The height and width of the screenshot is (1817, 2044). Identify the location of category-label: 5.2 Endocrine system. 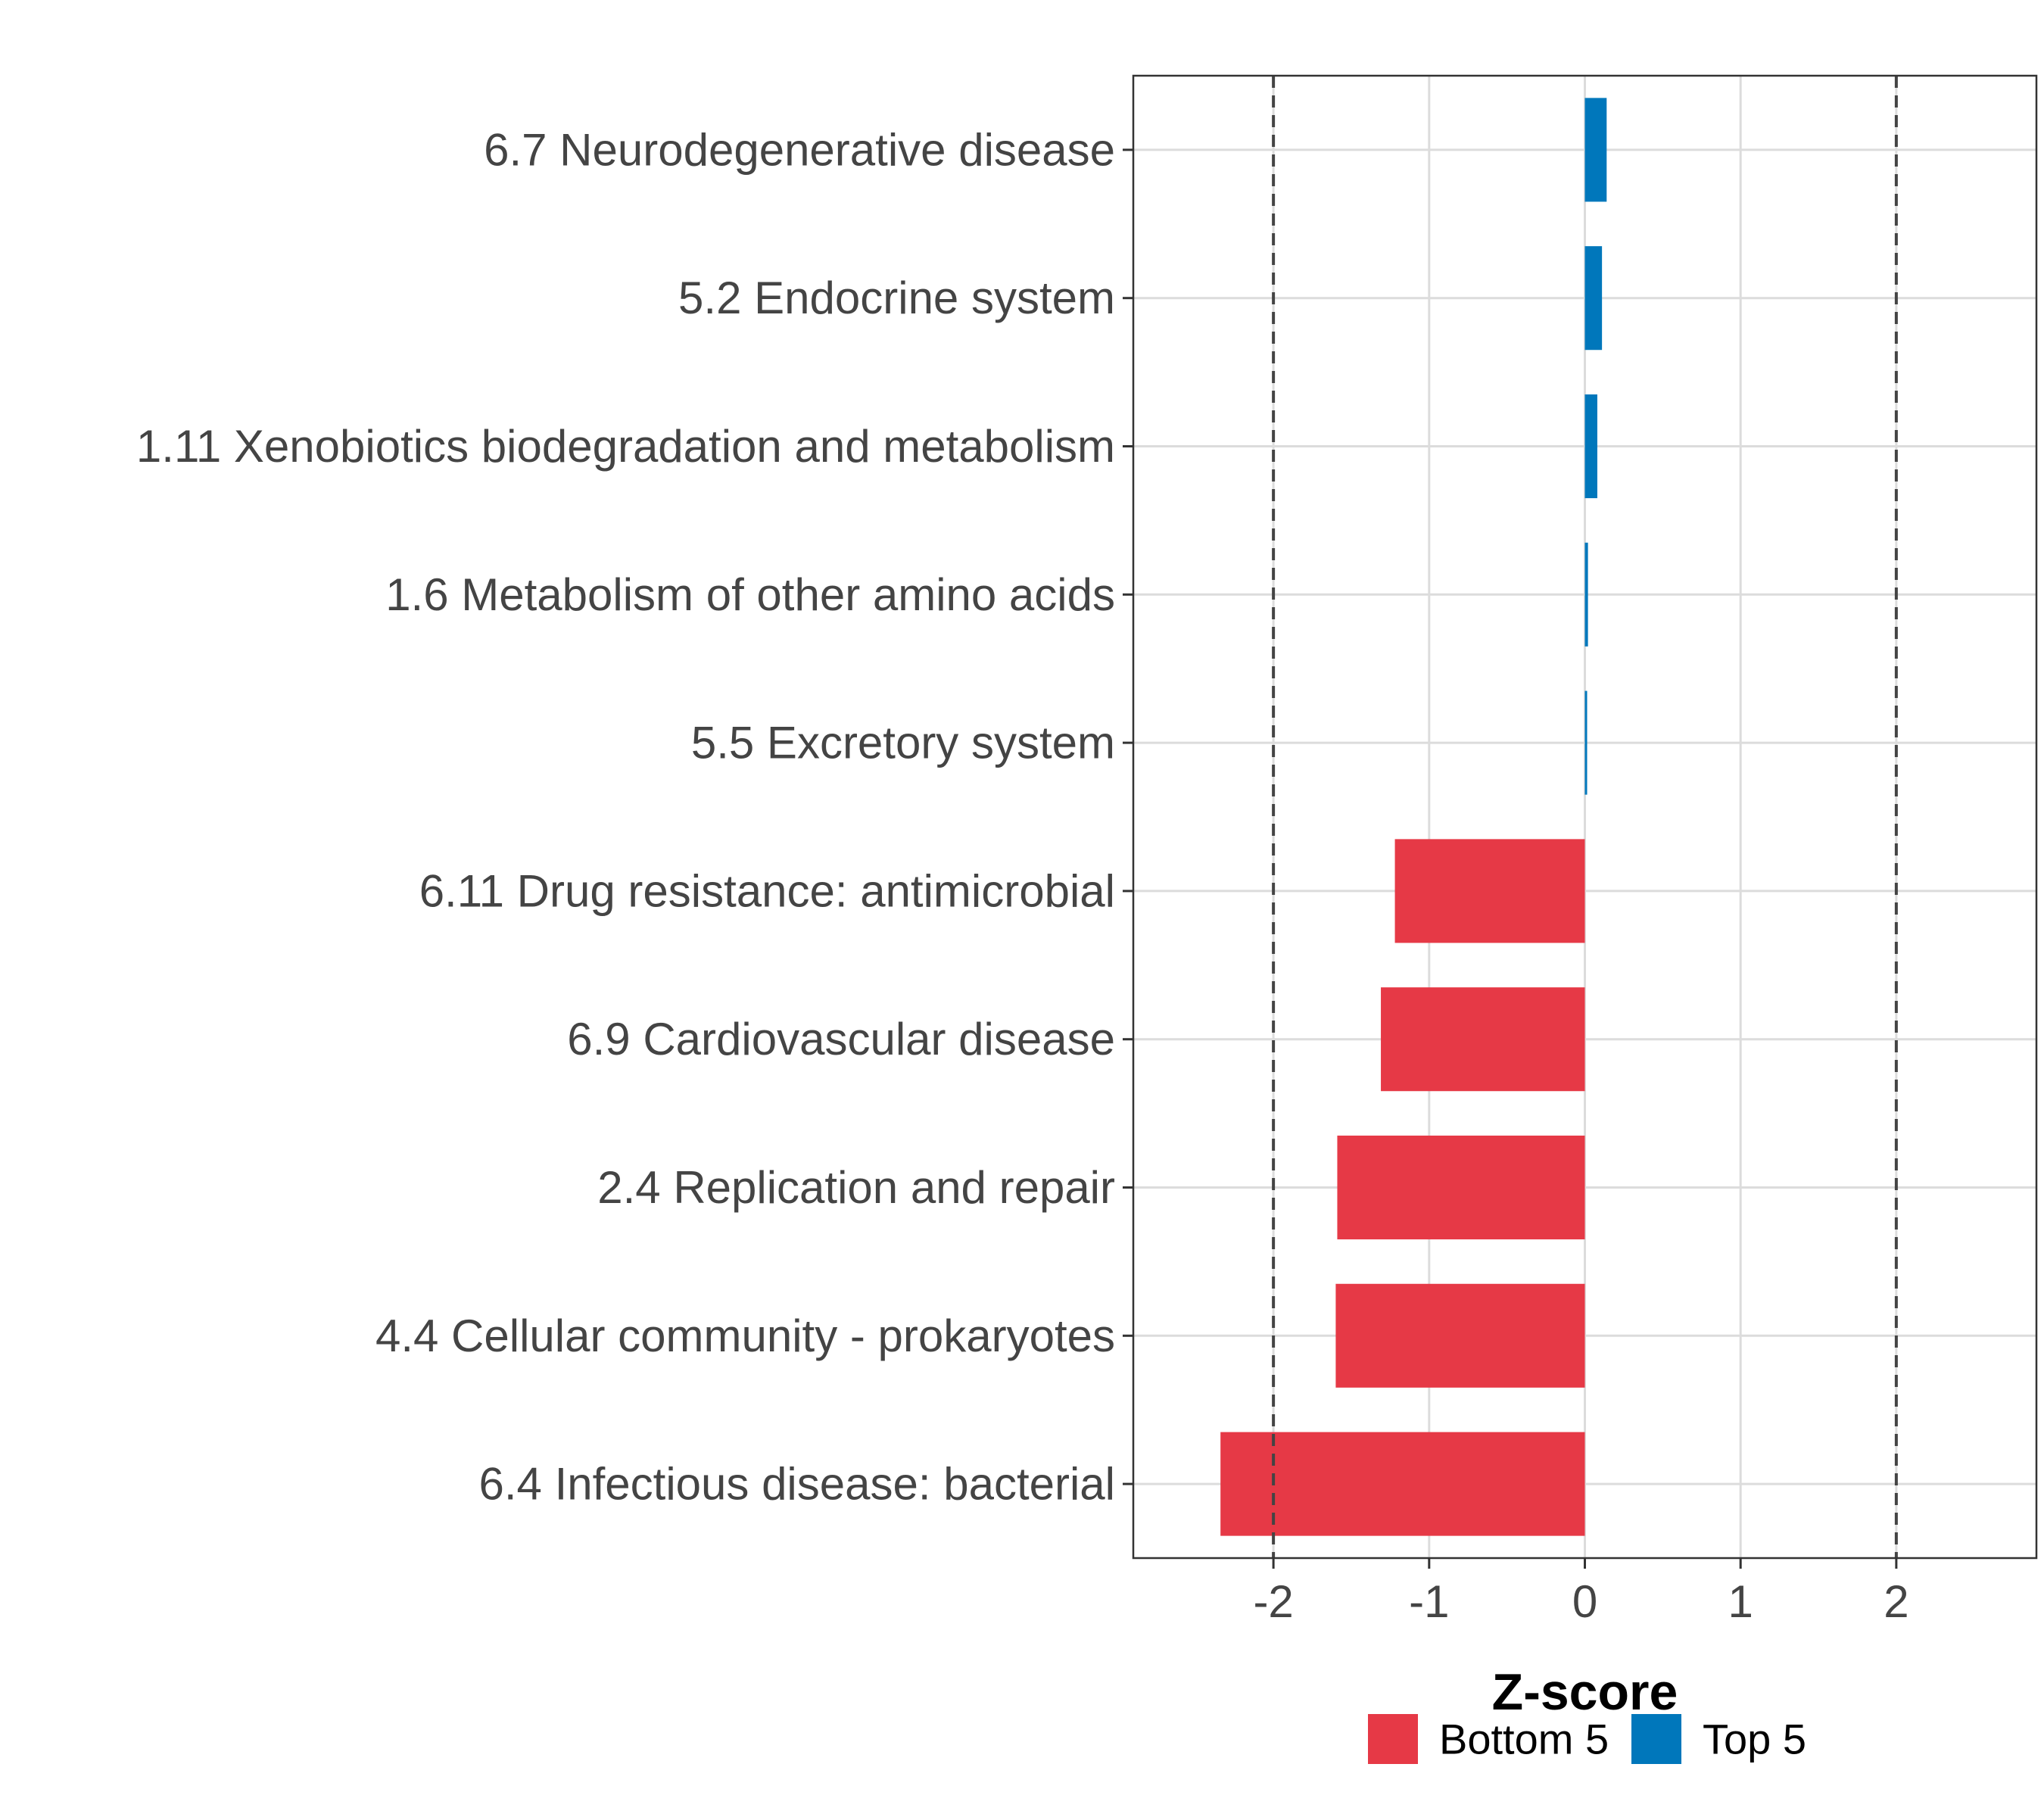
(896, 298).